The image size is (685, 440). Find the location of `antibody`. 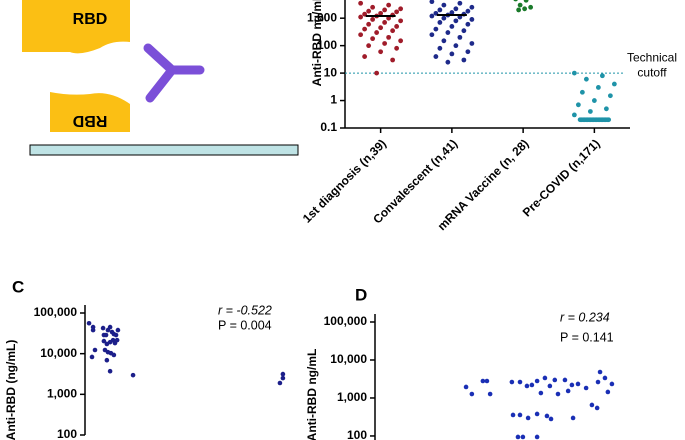

antibody is located at coordinates (174, 73).